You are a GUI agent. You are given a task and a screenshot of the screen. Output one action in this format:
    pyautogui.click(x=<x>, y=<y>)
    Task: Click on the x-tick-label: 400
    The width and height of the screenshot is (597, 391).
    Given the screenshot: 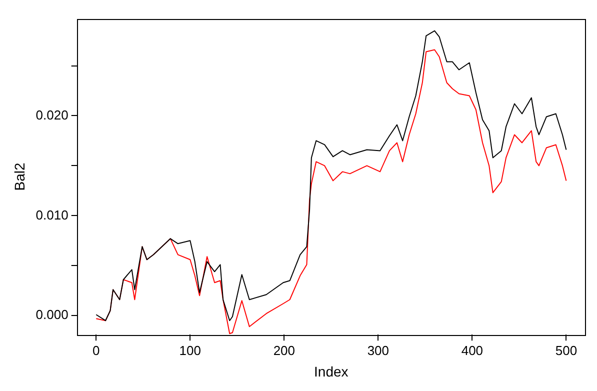 What is the action you would take?
    pyautogui.click(x=472, y=350)
    